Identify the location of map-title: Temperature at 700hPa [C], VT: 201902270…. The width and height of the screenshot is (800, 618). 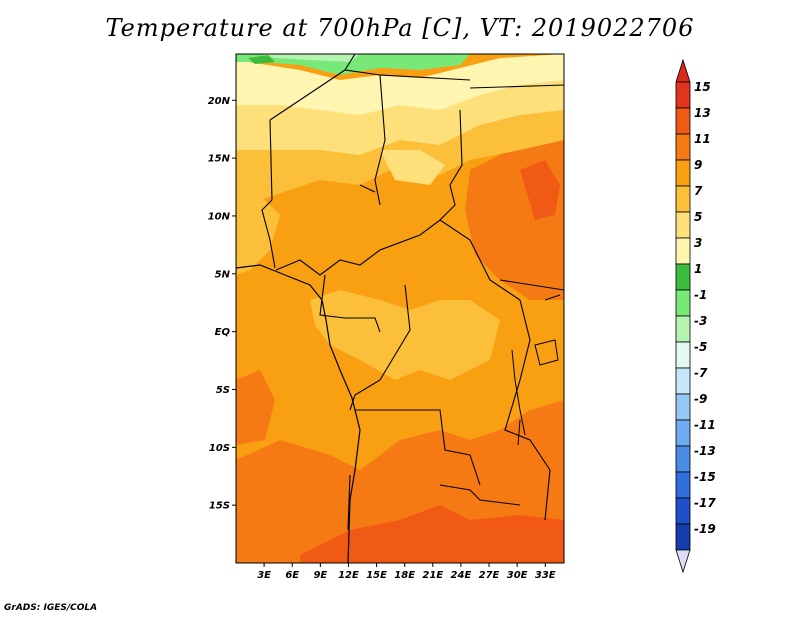
(400, 28).